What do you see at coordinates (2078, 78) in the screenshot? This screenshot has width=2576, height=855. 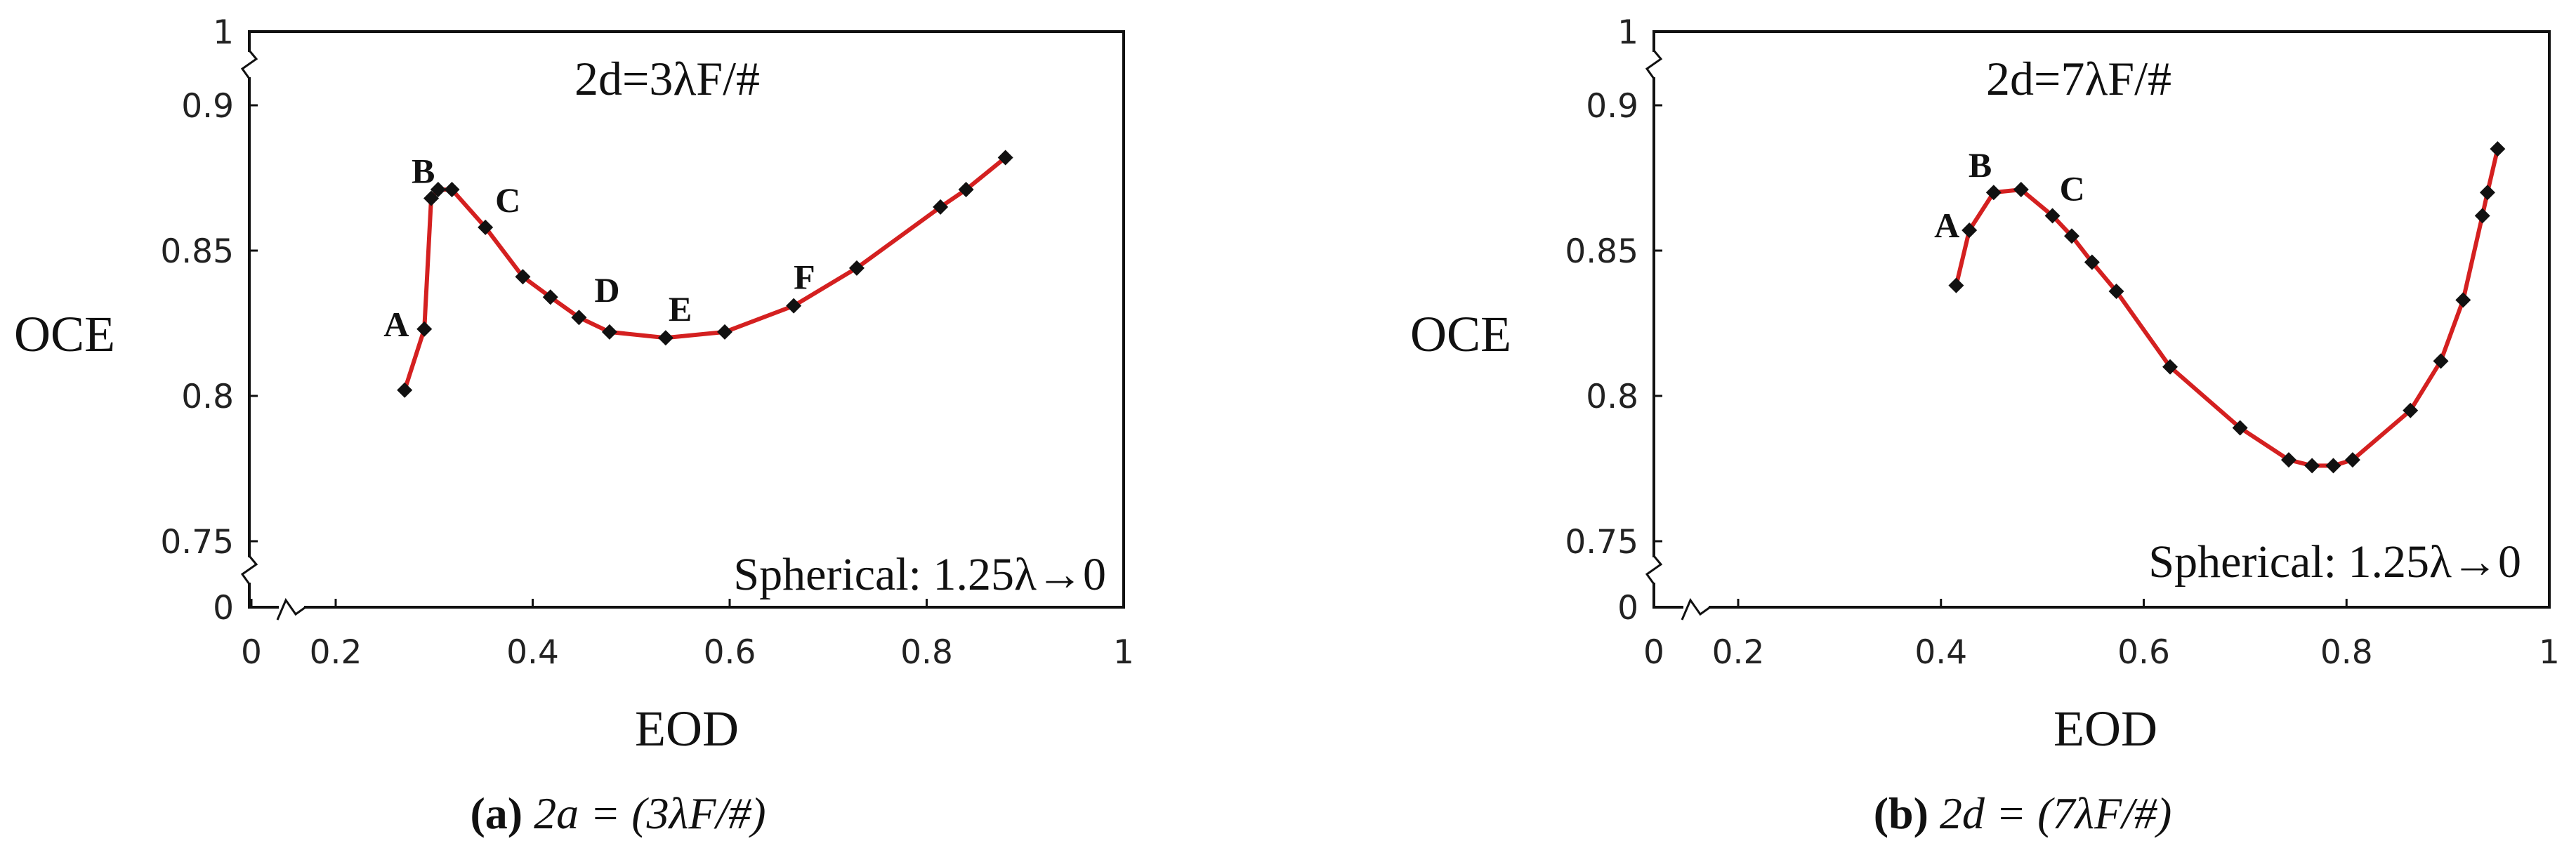 I see `panel-b-title: 2d=7λF/#` at bounding box center [2078, 78].